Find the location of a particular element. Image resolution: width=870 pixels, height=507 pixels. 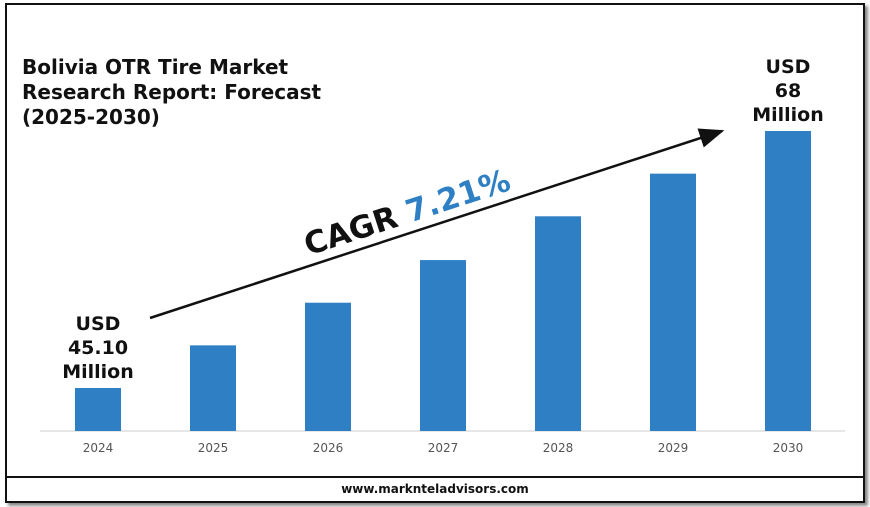

x-tick-label: 2027 is located at coordinates (443, 448).